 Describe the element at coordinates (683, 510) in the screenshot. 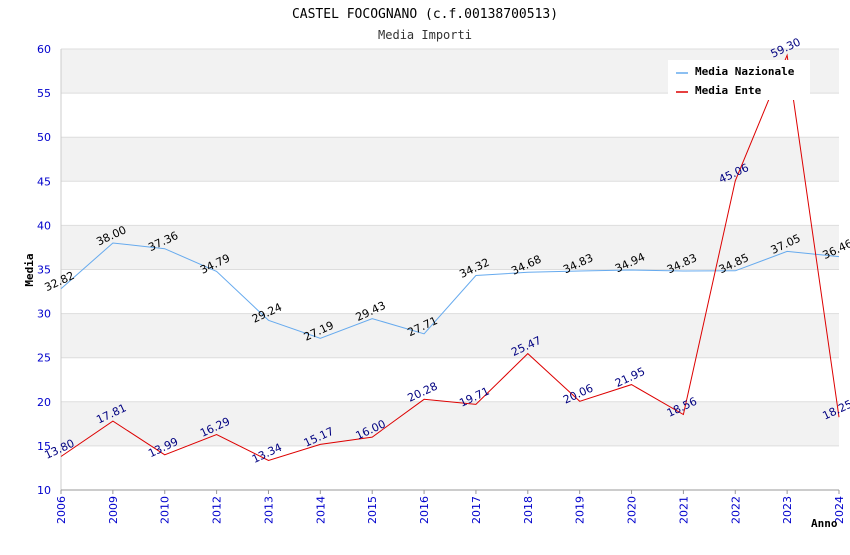

I see `x-tick-label: 2021` at that location.